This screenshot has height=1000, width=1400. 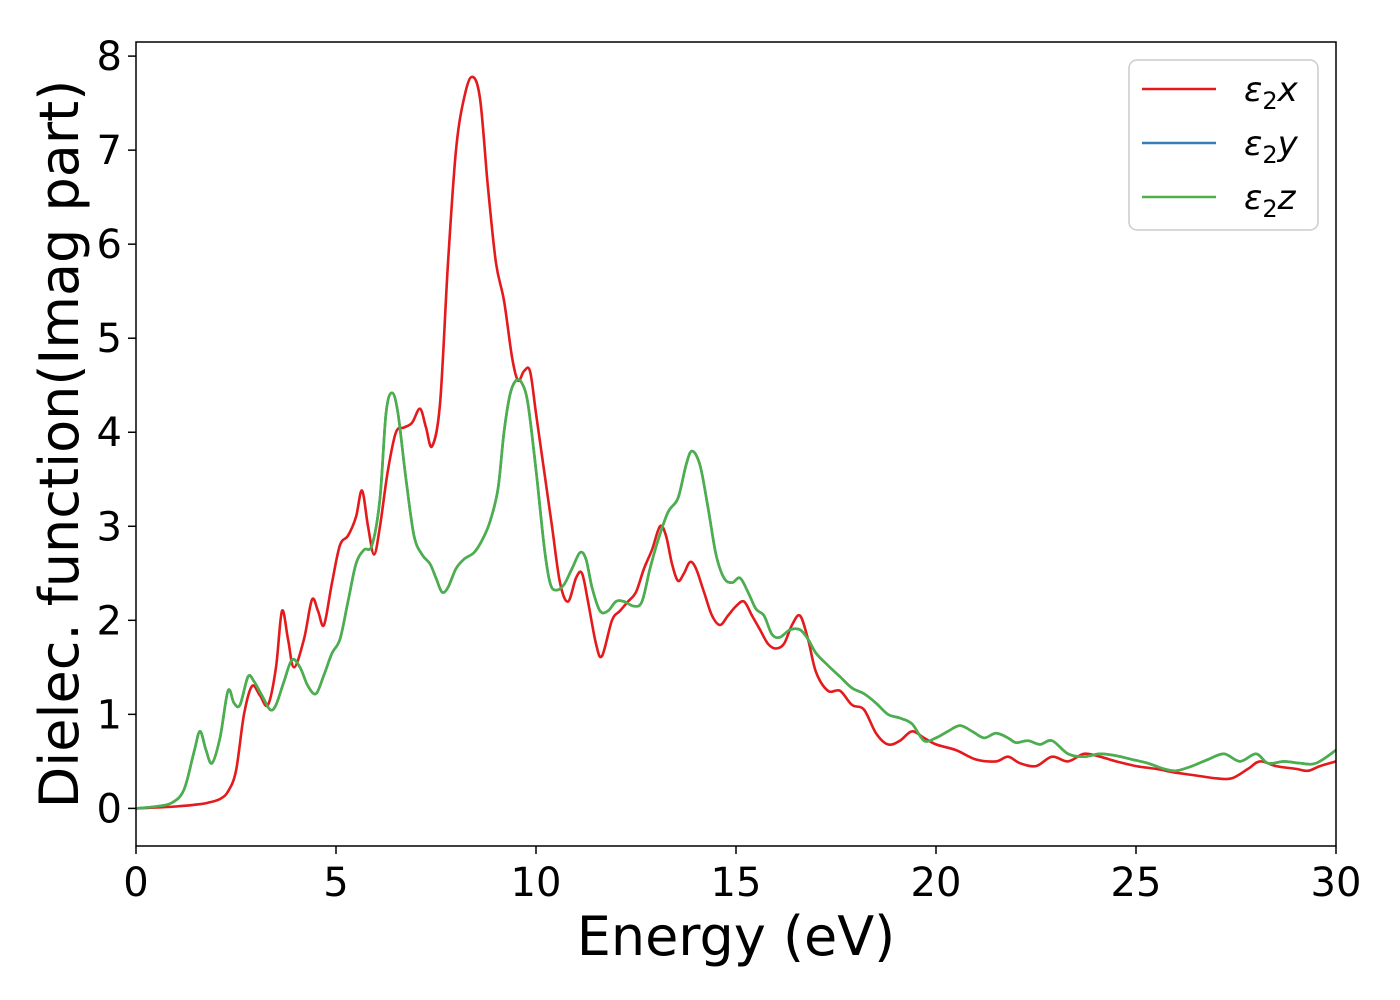 I want to click on x-axis-label: Energy (eV), so click(x=736, y=936).